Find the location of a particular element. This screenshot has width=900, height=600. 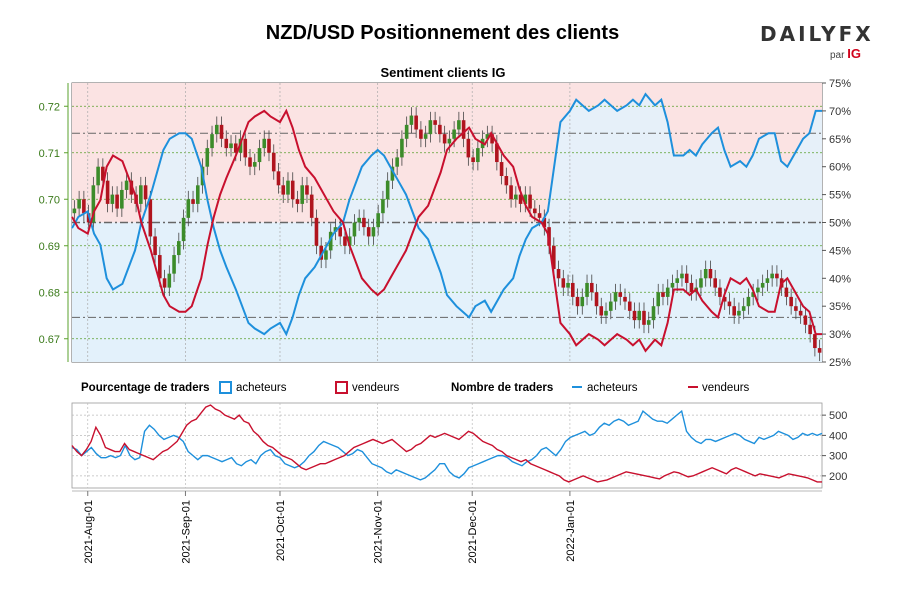

dailyfx-logo: DAILYFX par IG is located at coordinates (817, 42).